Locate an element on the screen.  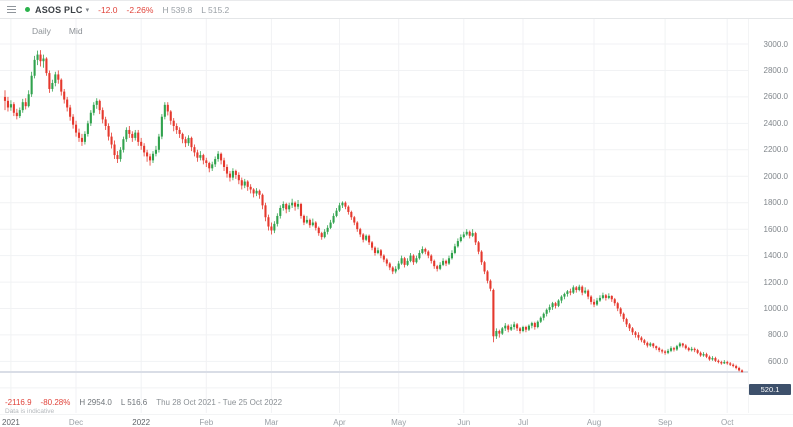
hamburger-icon is located at coordinates (11, 9).